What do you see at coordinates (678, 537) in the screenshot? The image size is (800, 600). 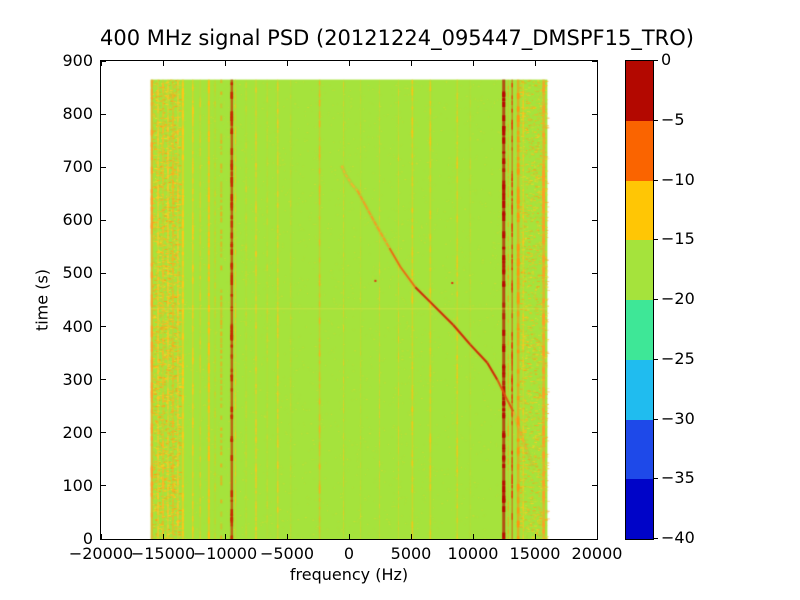 I see `colorbar-tick-label: −40` at bounding box center [678, 537].